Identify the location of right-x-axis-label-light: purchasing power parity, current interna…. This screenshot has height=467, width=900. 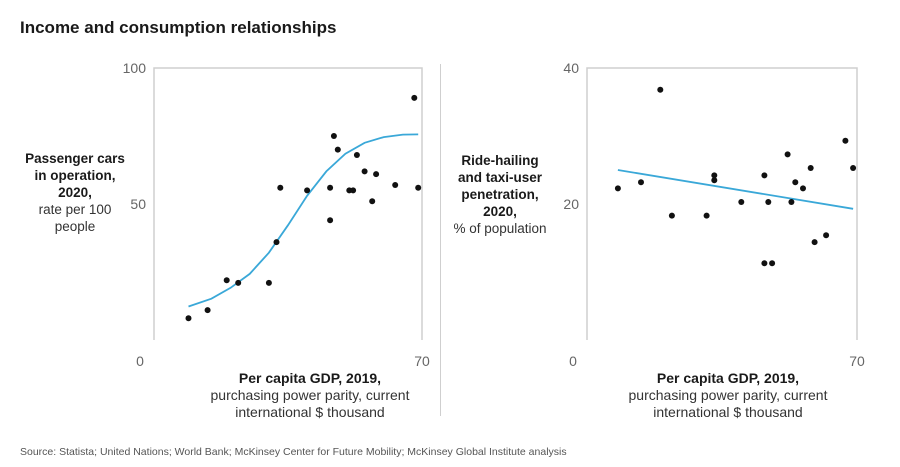
(728, 403).